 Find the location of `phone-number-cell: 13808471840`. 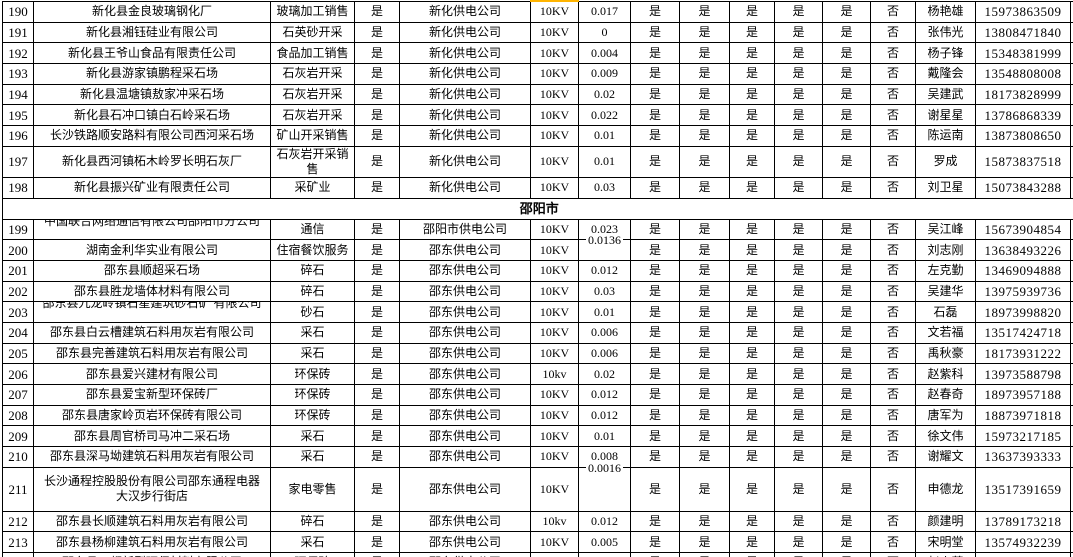

phone-number-cell: 13808471840 is located at coordinates (1023, 32).